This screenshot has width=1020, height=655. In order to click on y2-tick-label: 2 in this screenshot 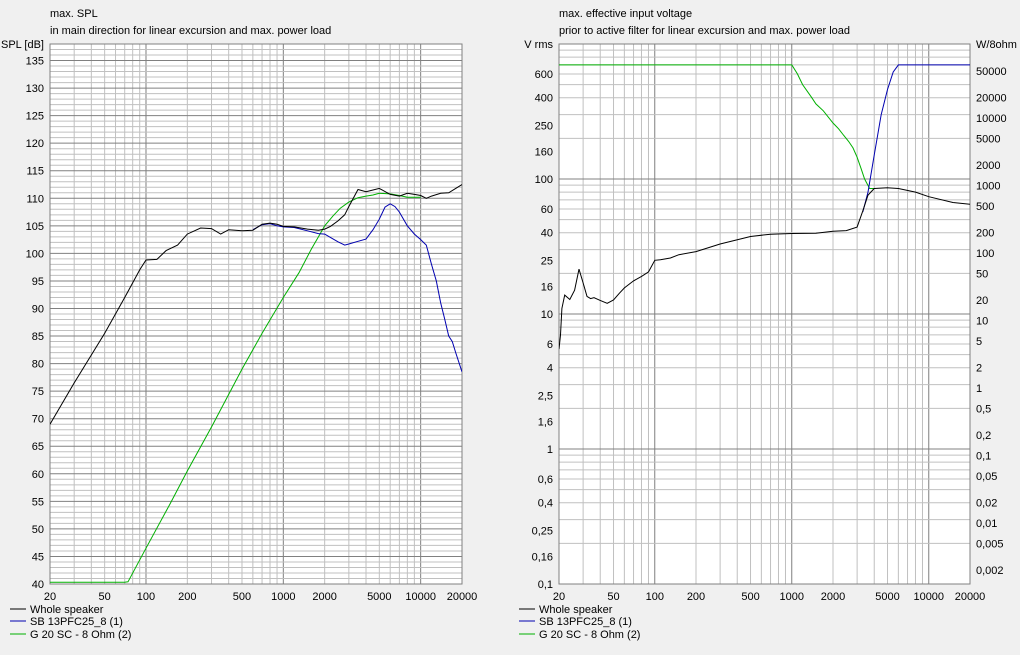, I will do `click(979, 369)`.